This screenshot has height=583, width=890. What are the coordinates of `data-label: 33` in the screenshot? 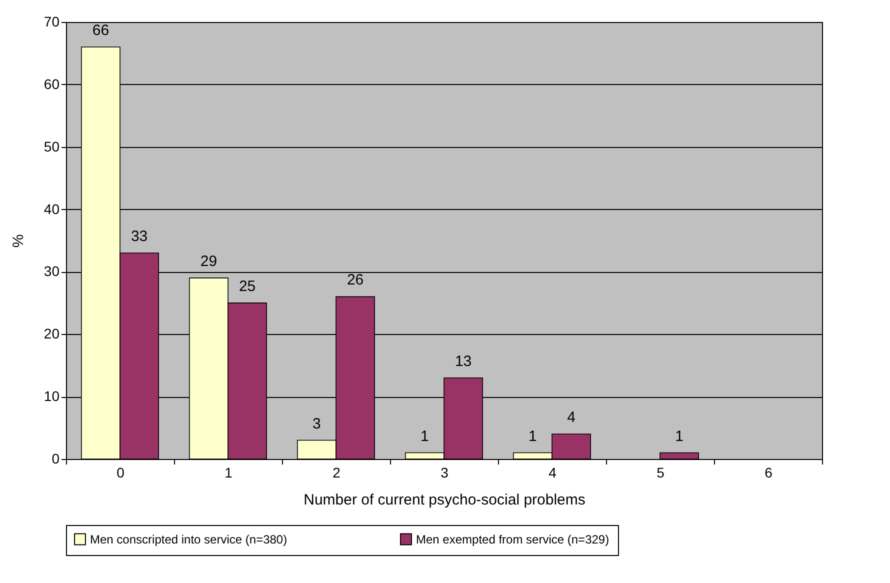 It's located at (139, 236).